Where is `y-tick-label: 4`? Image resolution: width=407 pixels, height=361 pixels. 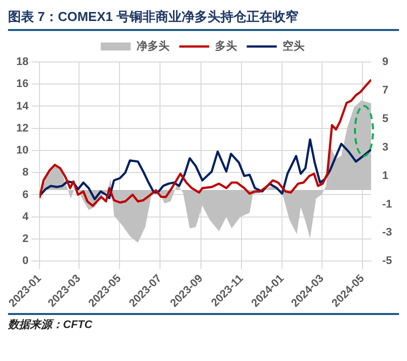
y-tick-label: 4 is located at coordinates (26, 216).